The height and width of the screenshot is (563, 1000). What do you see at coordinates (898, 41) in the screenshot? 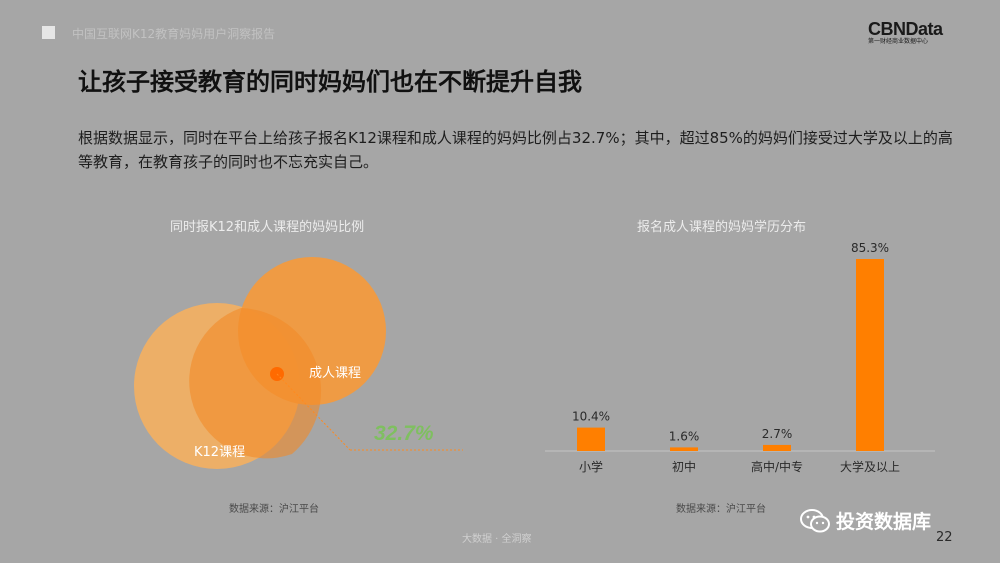
I see `logo-subtext: 第一财经商业数据中心` at bounding box center [898, 41].